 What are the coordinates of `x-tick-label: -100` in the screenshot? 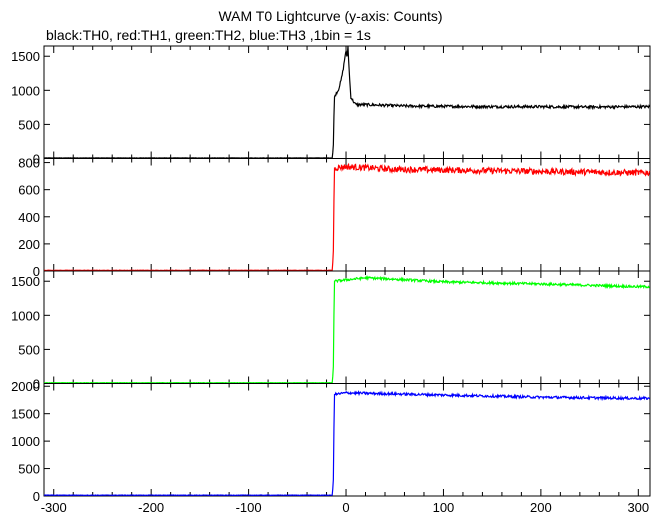 It's located at (249, 507).